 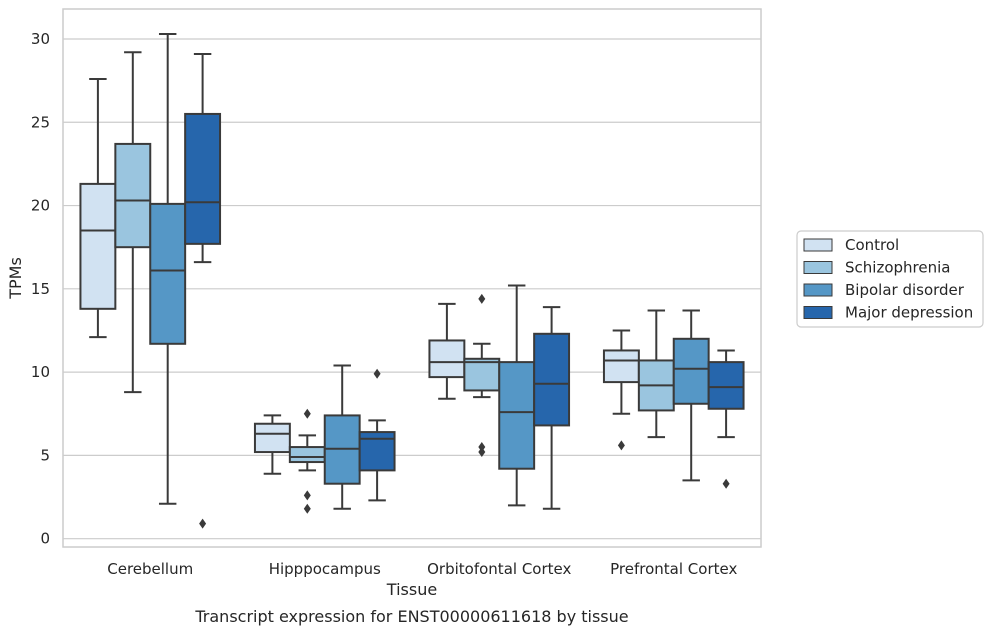 What do you see at coordinates (45, 455) in the screenshot?
I see `y-tick-label: 5` at bounding box center [45, 455].